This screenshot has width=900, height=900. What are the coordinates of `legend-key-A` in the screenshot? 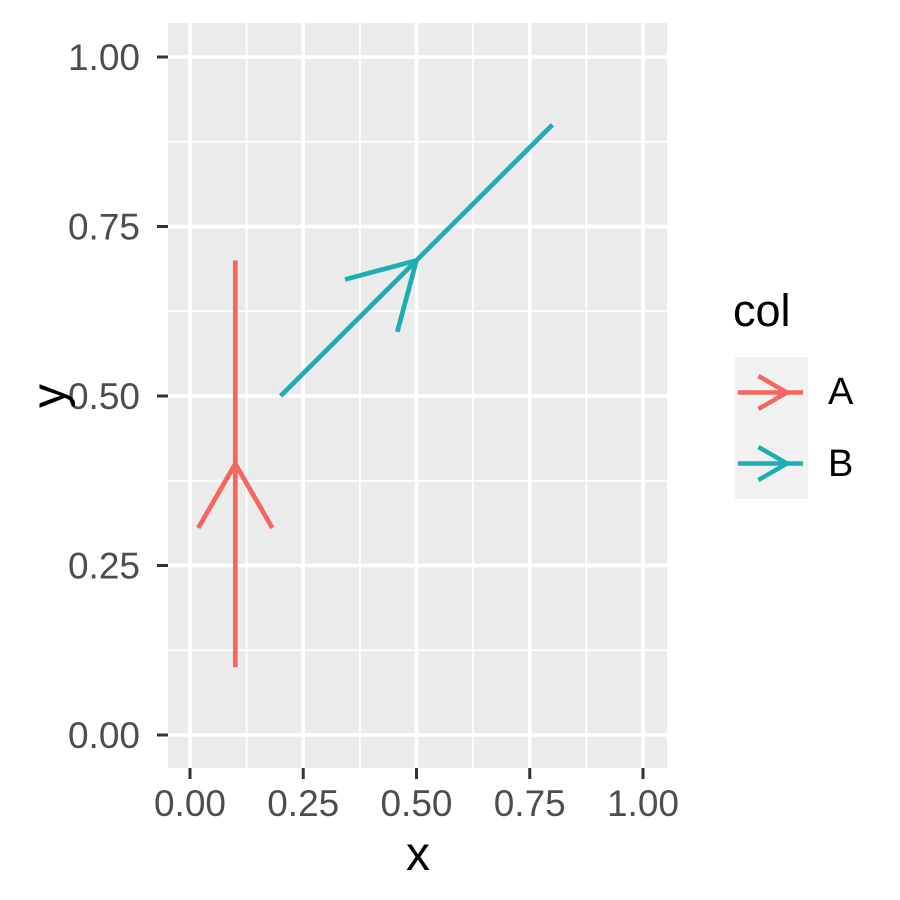 It's located at (771, 392).